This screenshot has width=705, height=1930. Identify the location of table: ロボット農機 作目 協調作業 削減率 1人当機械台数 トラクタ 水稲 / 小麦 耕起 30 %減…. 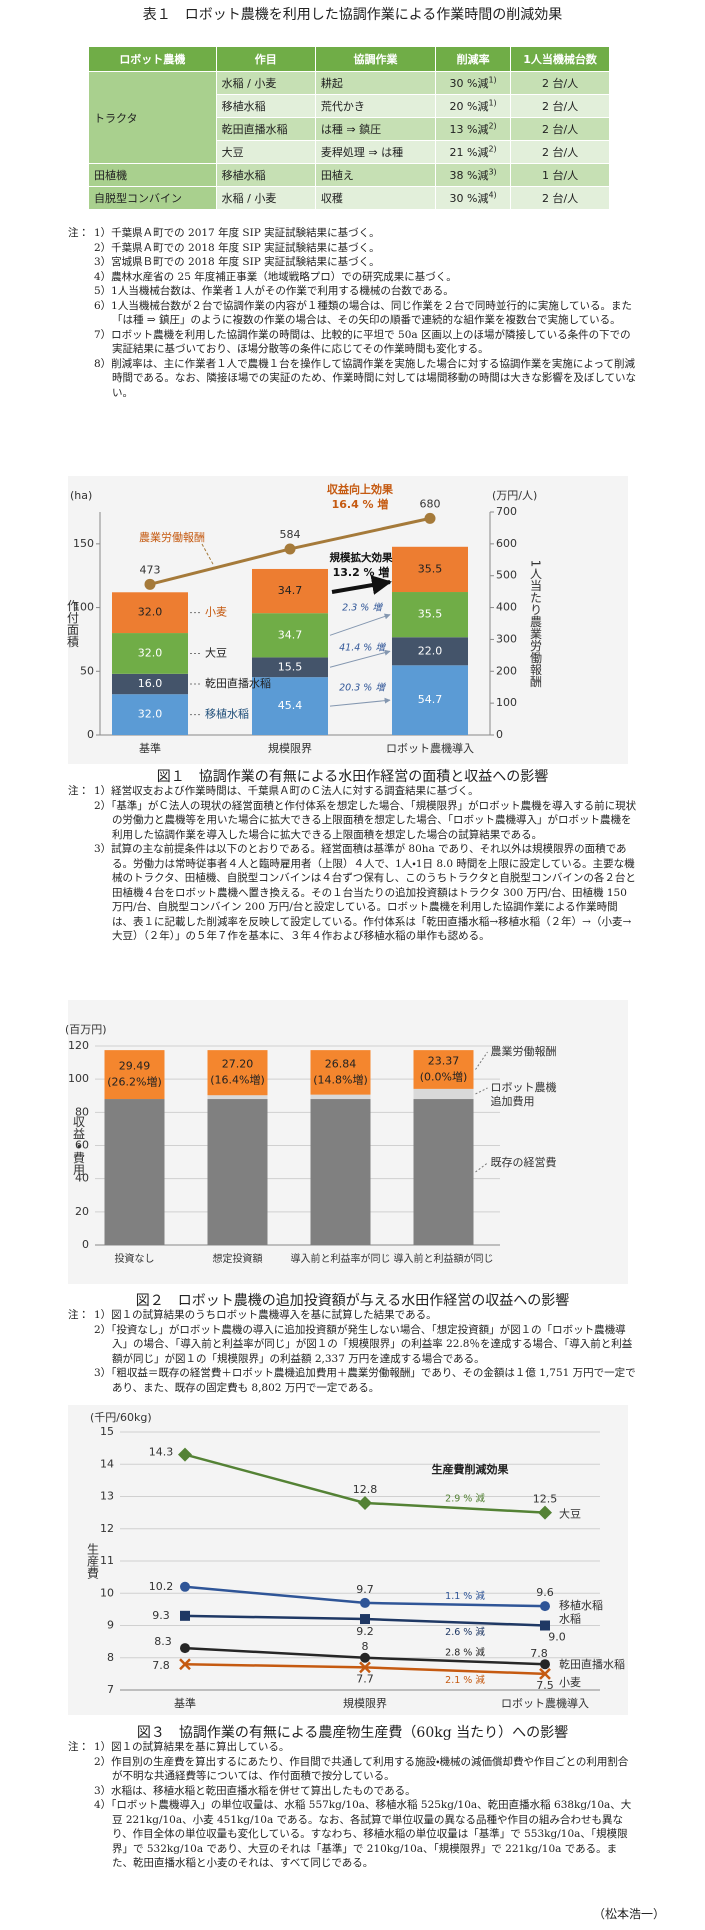
(349, 128).